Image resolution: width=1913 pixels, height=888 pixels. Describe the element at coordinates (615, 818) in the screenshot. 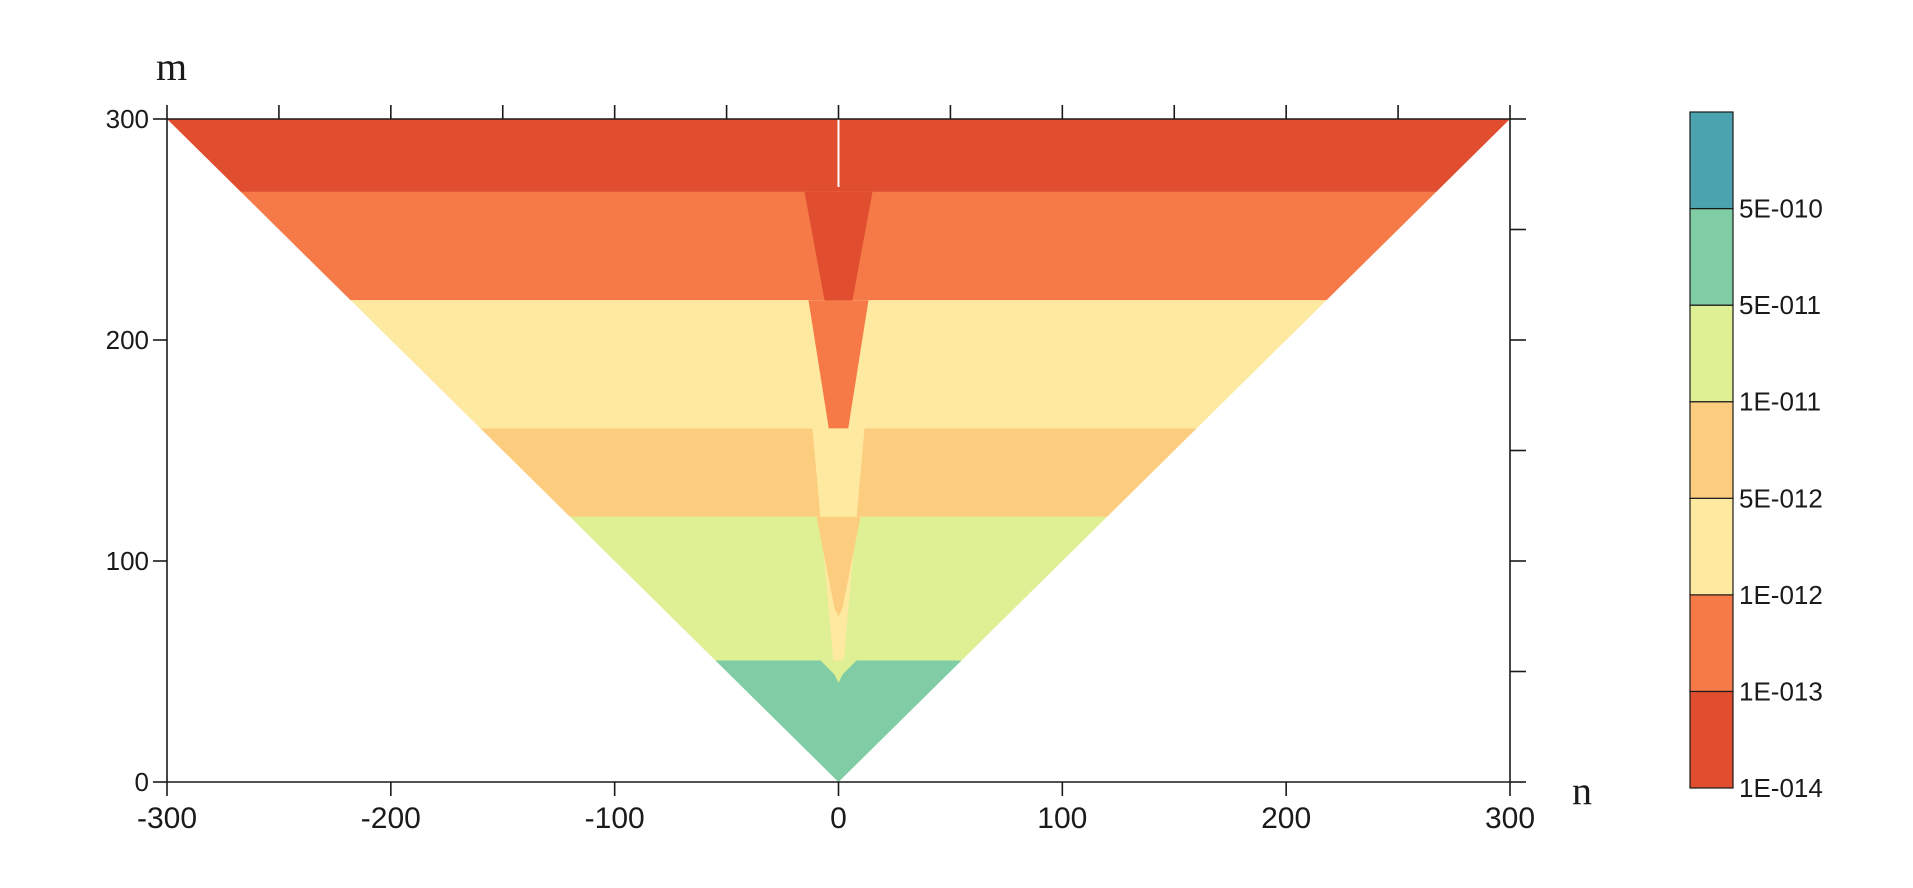

I see `x-tick-label: -100` at that location.